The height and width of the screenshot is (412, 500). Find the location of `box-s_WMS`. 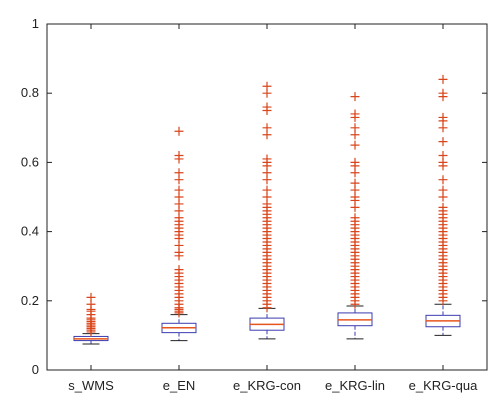

box-s_WMS is located at coordinates (91, 318).